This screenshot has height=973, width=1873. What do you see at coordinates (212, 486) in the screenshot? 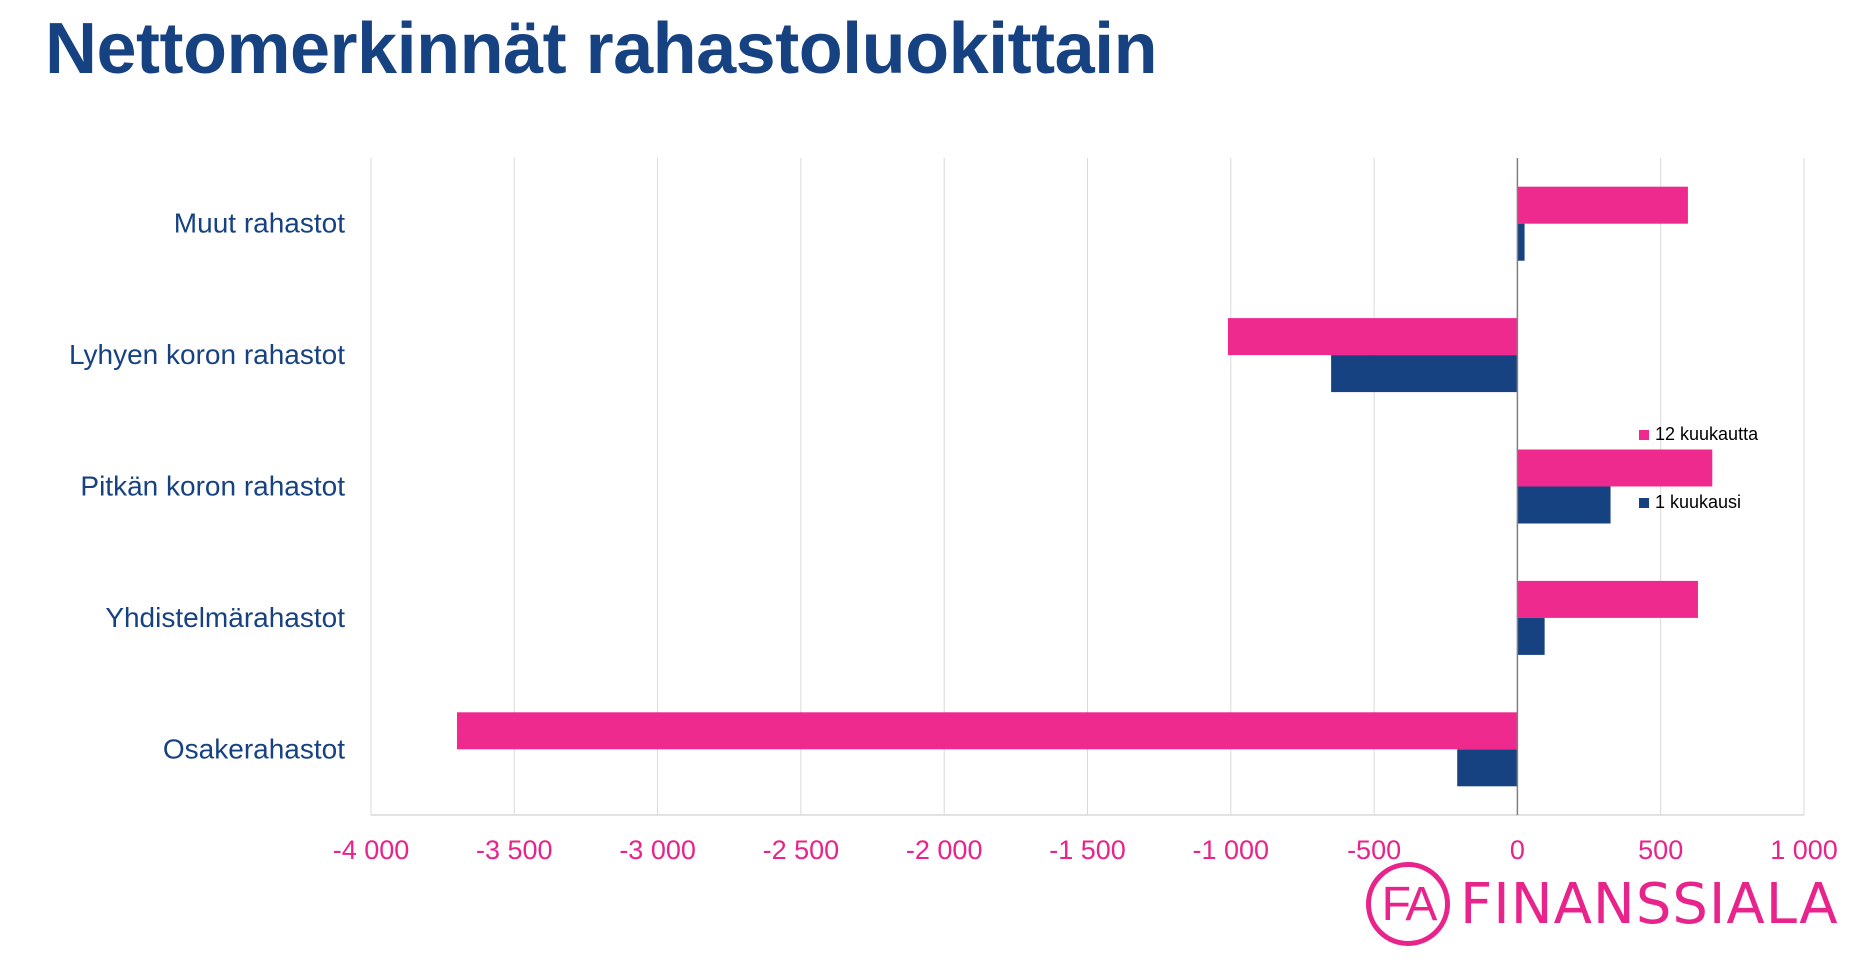
I see `category-label: Pitkän koron rahastot` at bounding box center [212, 486].